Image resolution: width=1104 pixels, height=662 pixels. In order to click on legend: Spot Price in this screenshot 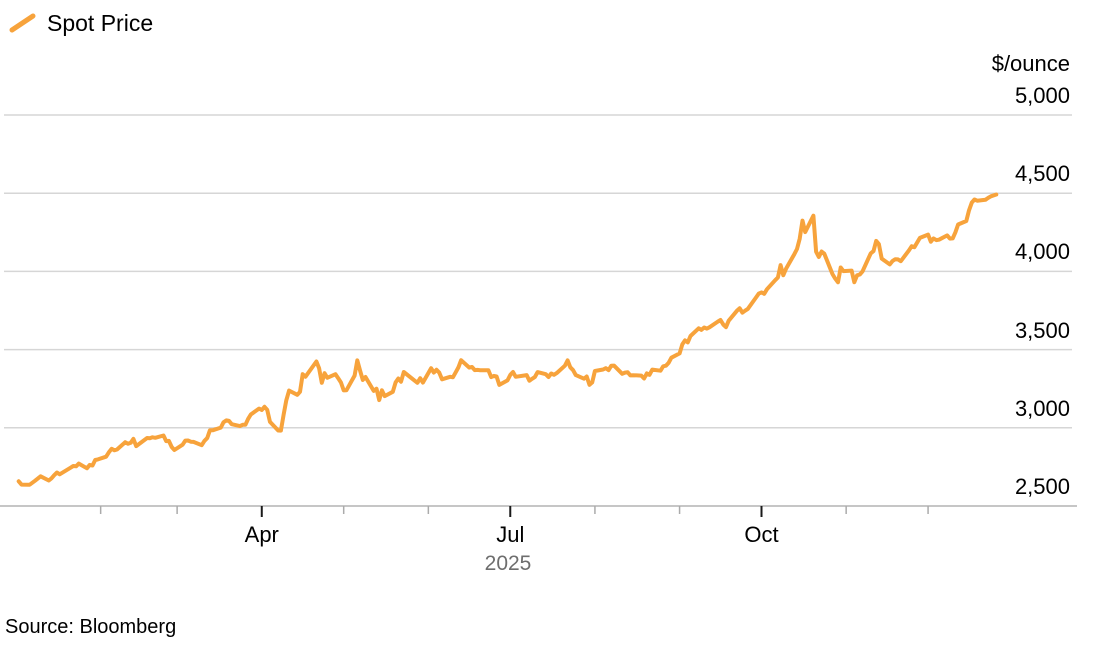, I will do `click(80, 23)`.